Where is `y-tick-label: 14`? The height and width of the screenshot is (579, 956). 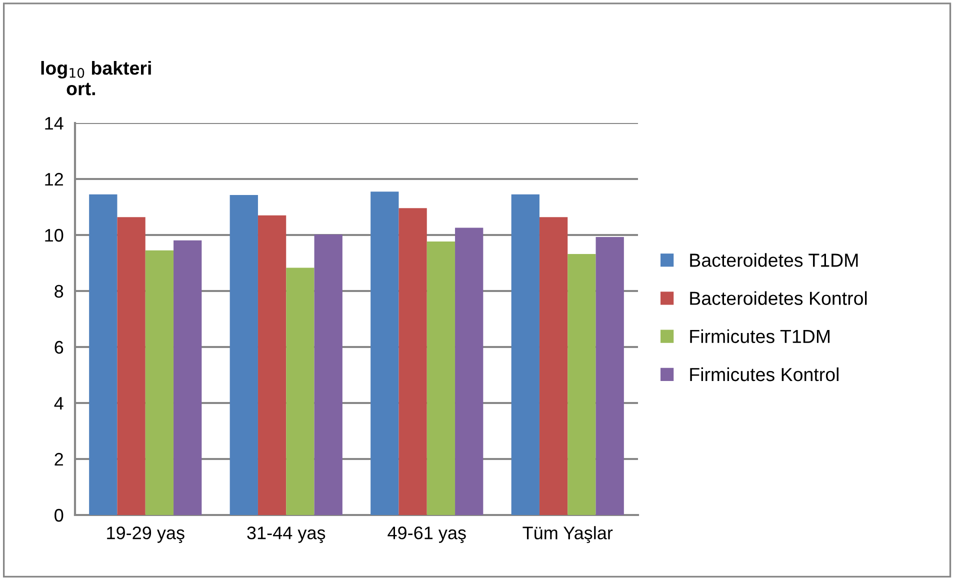
y-tick-label: 14 is located at coordinates (54, 123).